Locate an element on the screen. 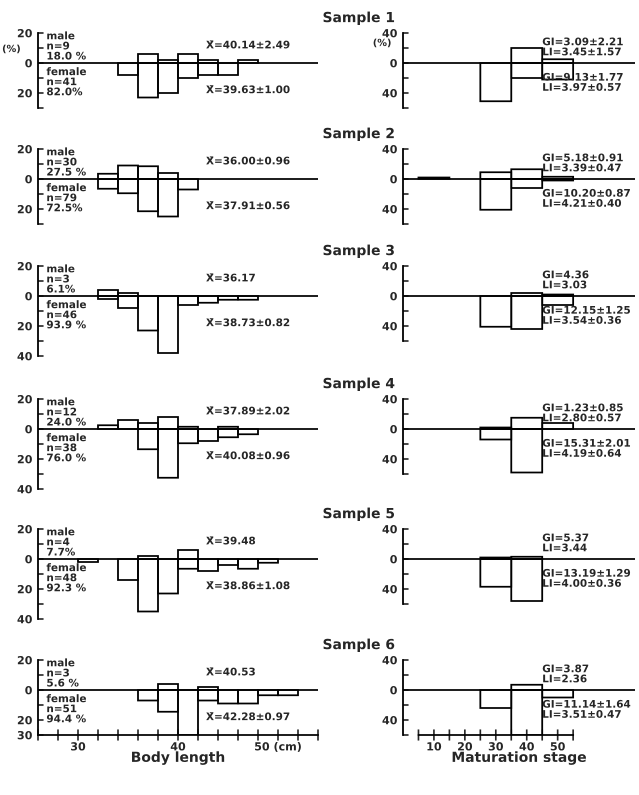 The width and height of the screenshot is (639, 795). x-tick-label: 50 is located at coordinates (557, 746).